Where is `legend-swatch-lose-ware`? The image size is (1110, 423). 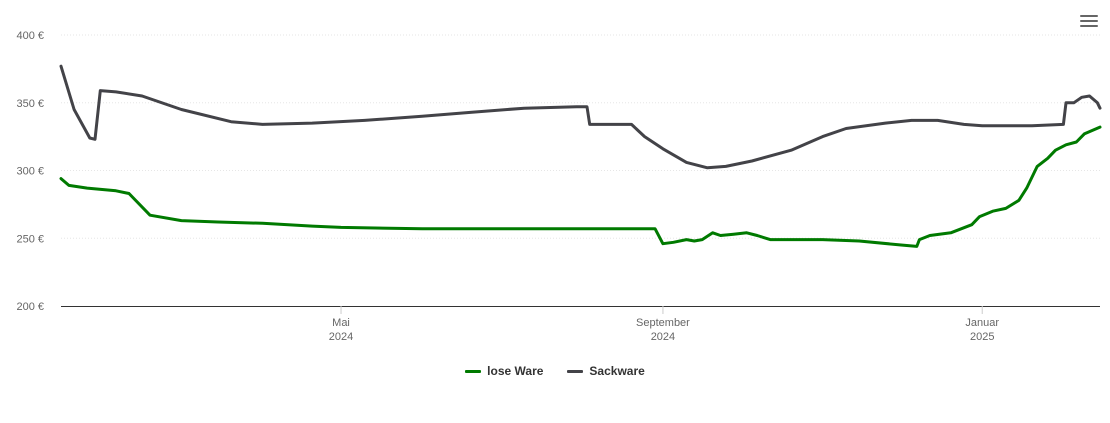 legend-swatch-lose-ware is located at coordinates (473, 371).